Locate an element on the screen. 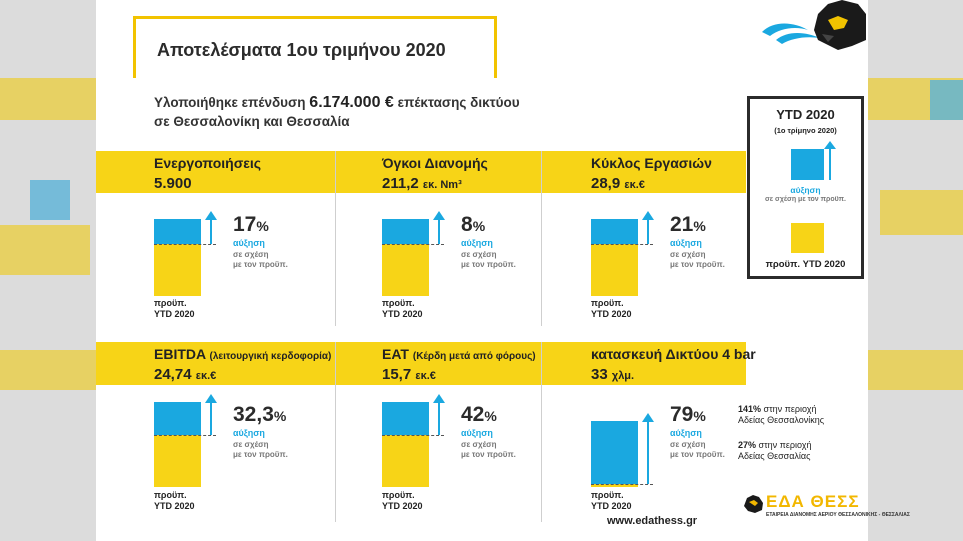 The width and height of the screenshot is (963, 541). intro-amount: 6.174.000 € is located at coordinates (351, 102).